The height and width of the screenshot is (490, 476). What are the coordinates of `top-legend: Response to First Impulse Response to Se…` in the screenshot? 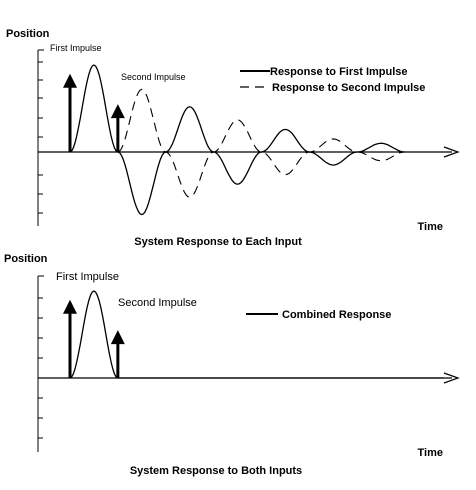 It's located at (332, 80).